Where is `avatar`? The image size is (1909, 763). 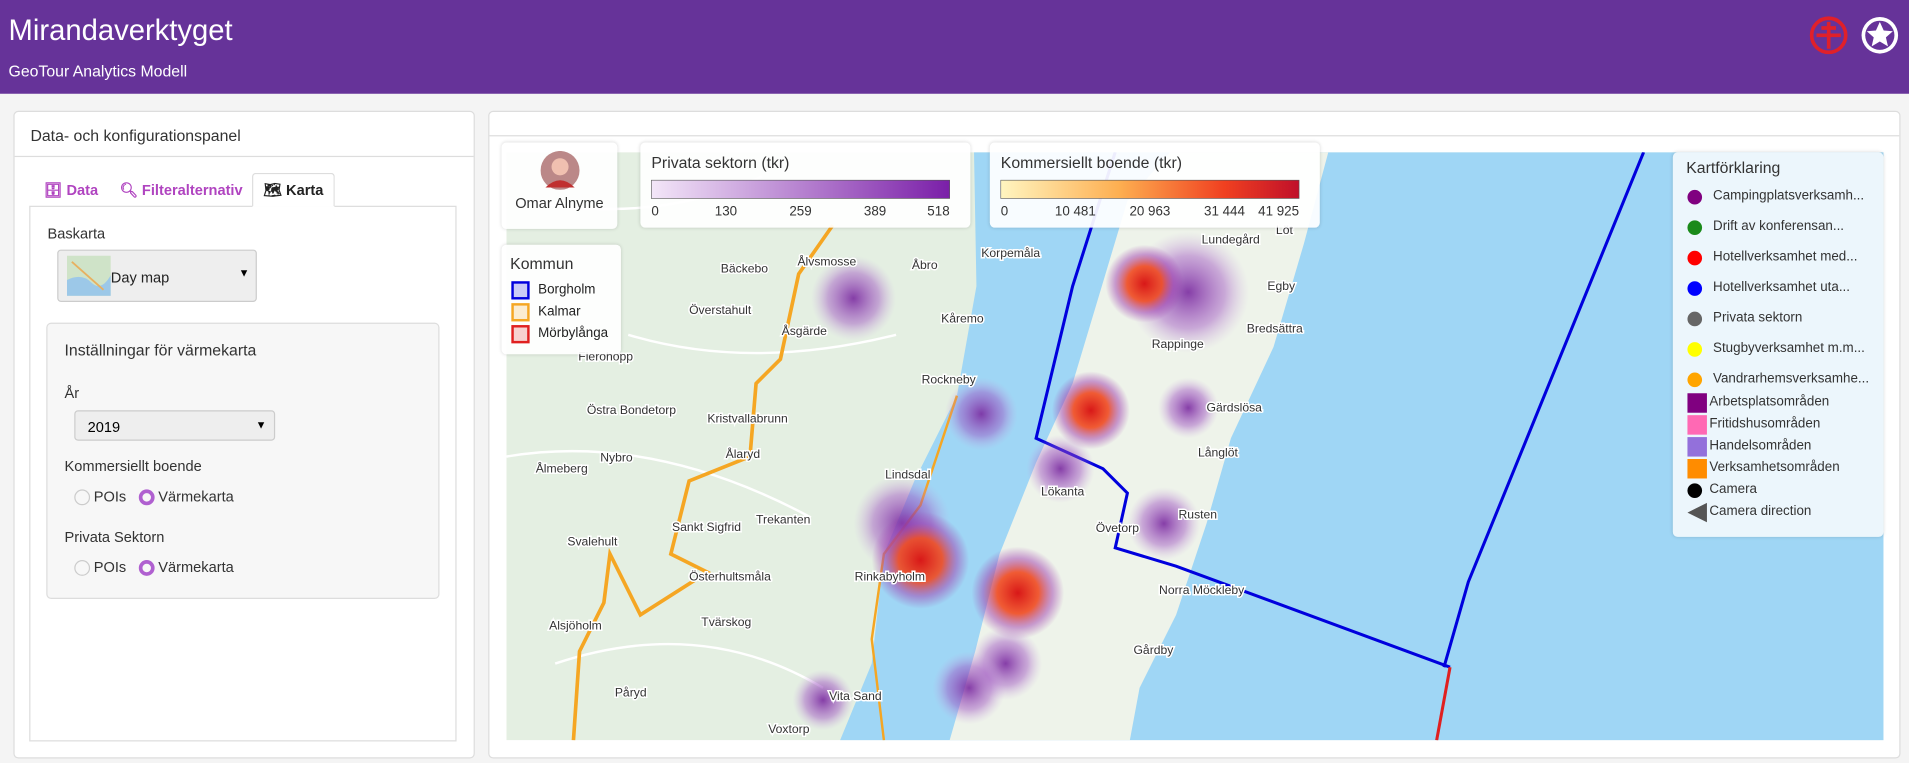 avatar is located at coordinates (560, 170).